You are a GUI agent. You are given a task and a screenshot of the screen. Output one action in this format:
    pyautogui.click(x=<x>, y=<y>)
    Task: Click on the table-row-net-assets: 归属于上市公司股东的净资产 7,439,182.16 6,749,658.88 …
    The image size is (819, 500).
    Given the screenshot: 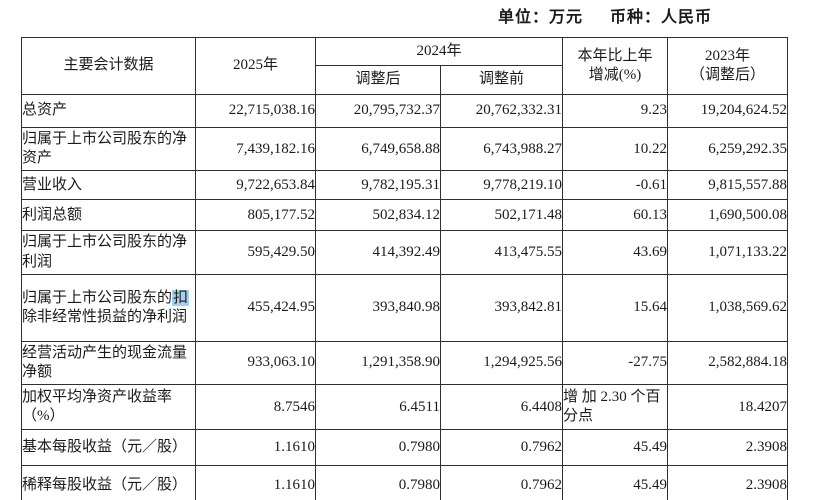 What is the action you would take?
    pyautogui.click(x=405, y=149)
    